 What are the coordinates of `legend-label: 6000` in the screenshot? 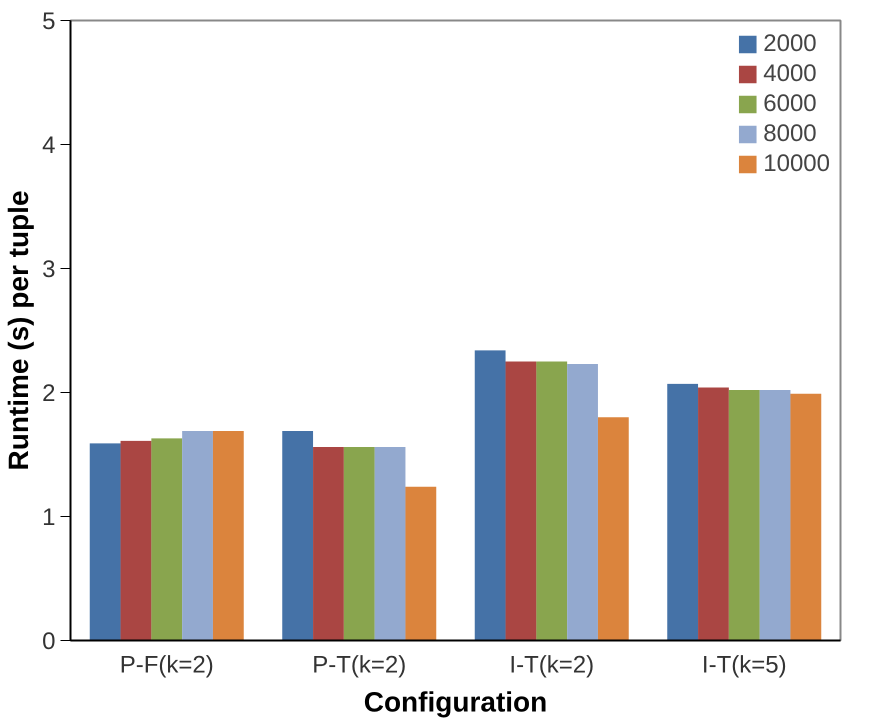 It's located at (790, 104).